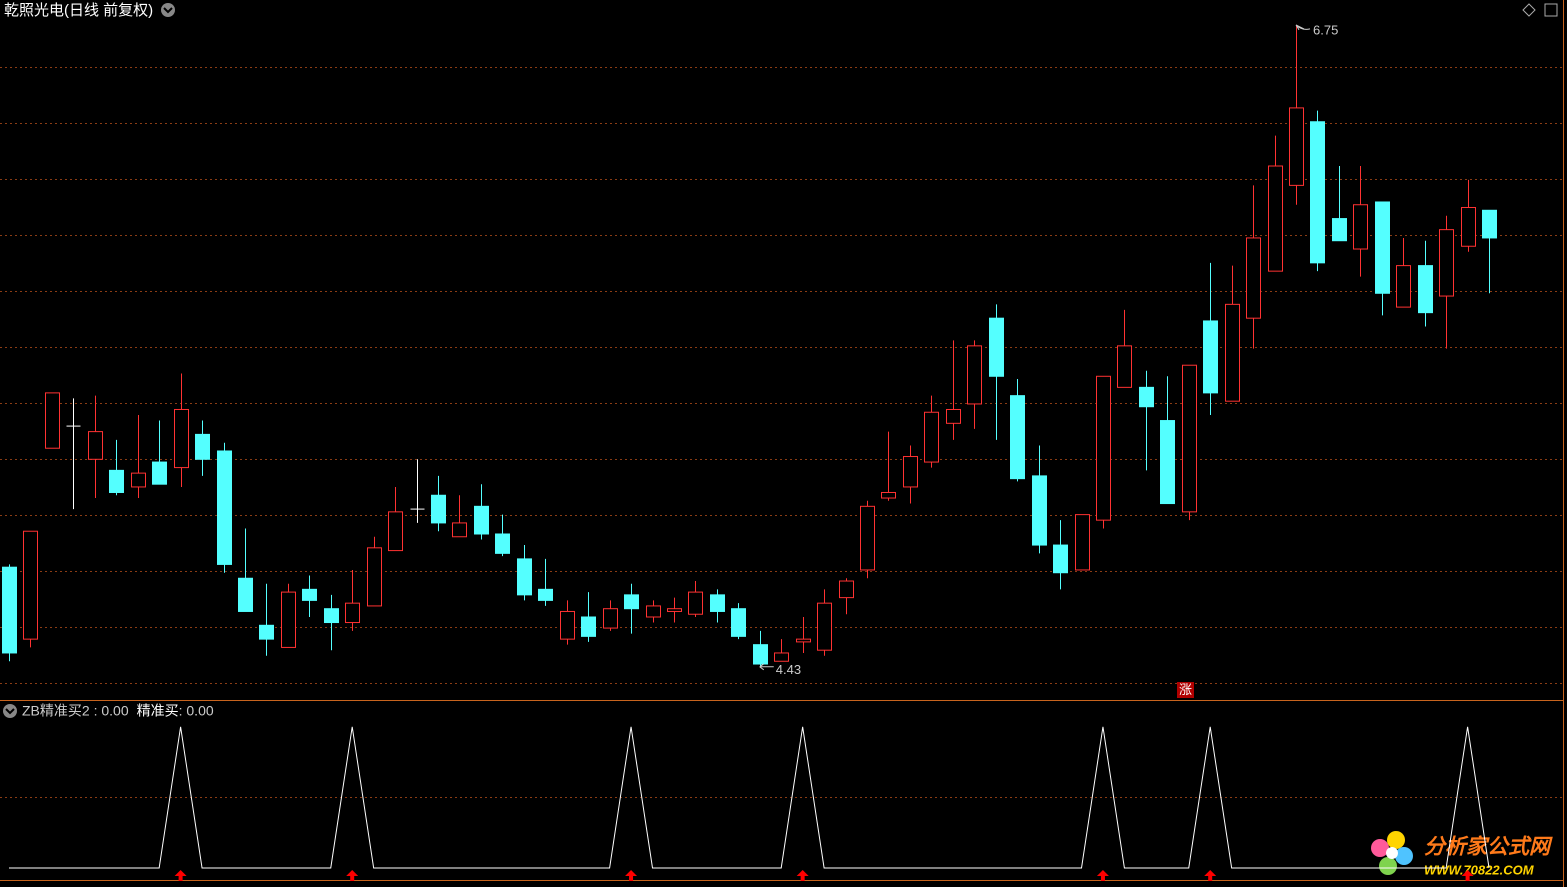 This screenshot has height=887, width=1567. I want to click on annotation-high: 6.75, so click(1325, 29).